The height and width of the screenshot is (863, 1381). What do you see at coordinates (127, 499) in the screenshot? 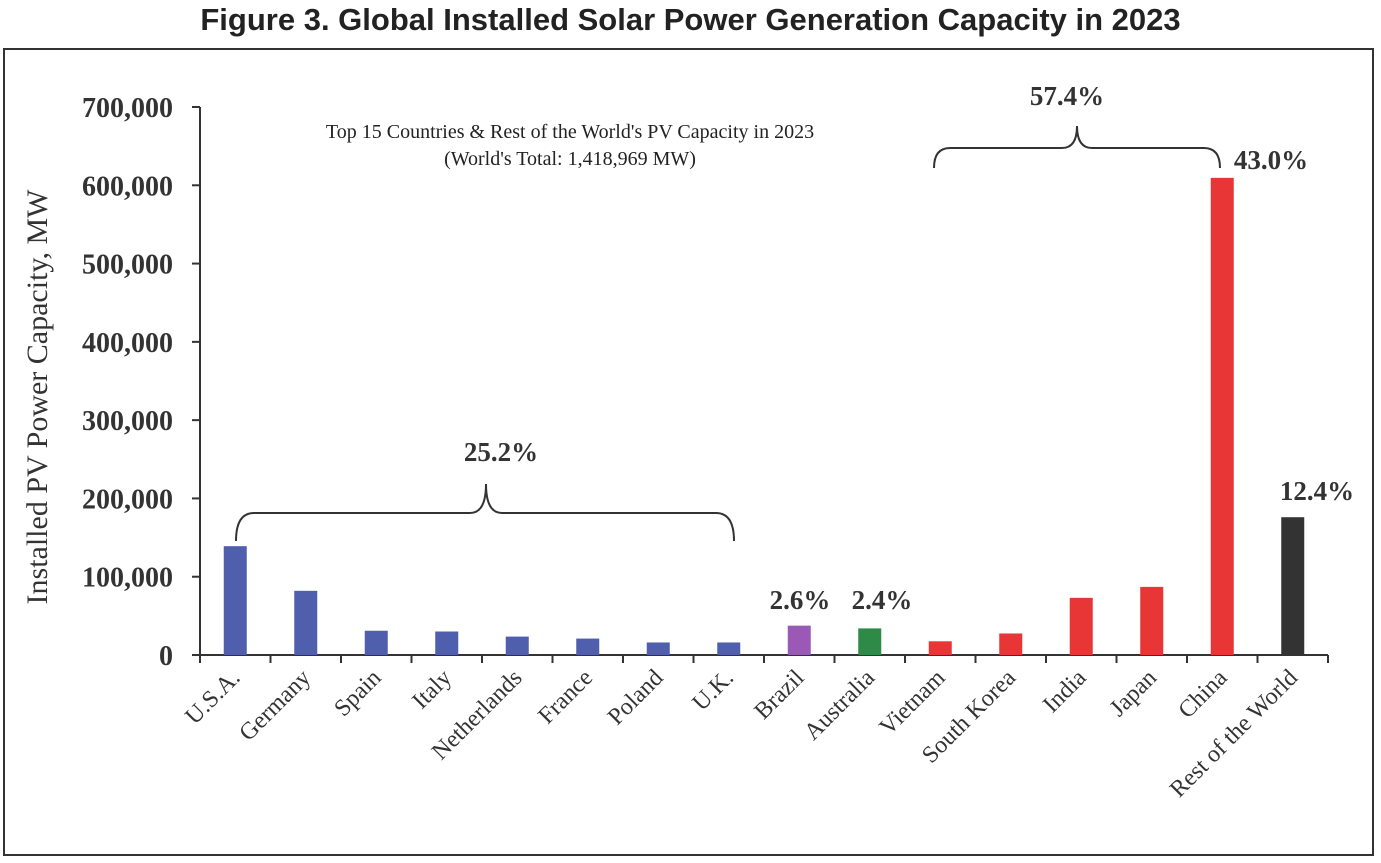
I see `y-tick-label: 200,000` at bounding box center [127, 499].